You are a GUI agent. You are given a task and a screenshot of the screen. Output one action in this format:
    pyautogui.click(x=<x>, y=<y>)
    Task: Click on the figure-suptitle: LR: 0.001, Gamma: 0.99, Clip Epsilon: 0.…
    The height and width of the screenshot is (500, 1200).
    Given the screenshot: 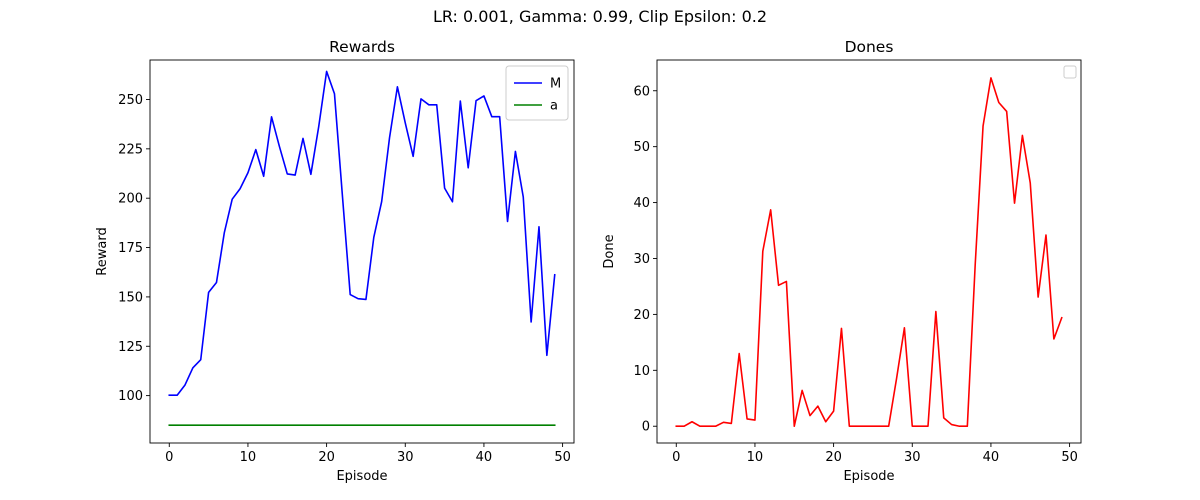 What is the action you would take?
    pyautogui.click(x=600, y=16)
    